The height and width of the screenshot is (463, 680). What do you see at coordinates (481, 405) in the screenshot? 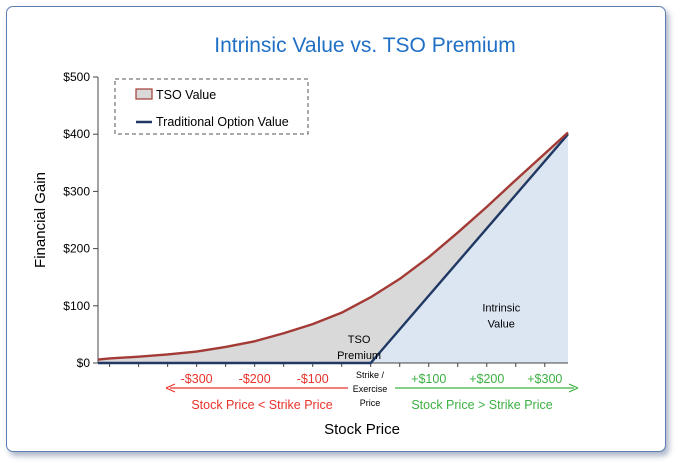
I see `right-arrow-label: Stock Price > Strike Price` at bounding box center [481, 405].